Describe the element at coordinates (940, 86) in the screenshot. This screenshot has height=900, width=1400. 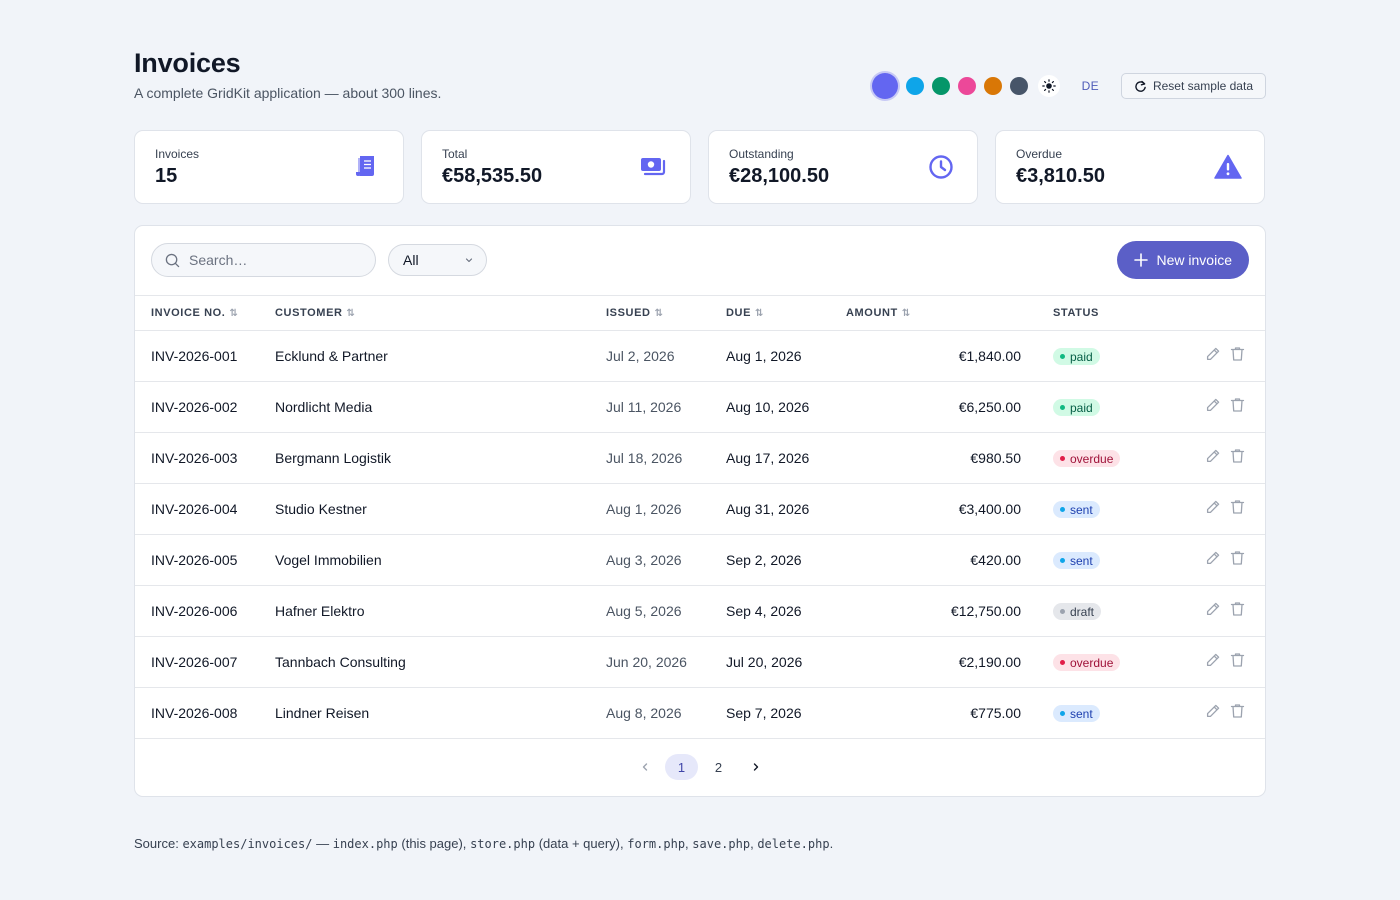
I see `color-swatch-emerald` at that location.